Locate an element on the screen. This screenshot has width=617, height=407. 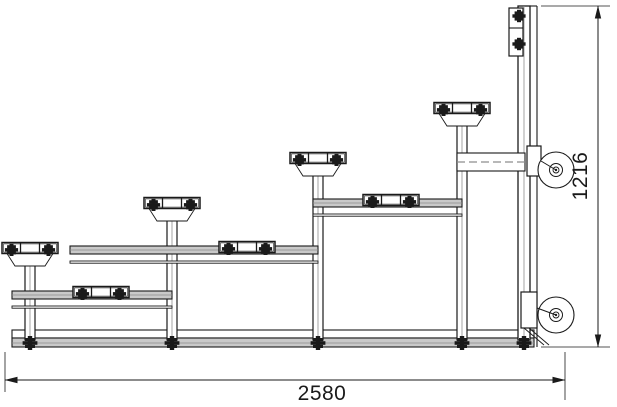
dimension-height: 1216 is located at coordinates (575, 176).